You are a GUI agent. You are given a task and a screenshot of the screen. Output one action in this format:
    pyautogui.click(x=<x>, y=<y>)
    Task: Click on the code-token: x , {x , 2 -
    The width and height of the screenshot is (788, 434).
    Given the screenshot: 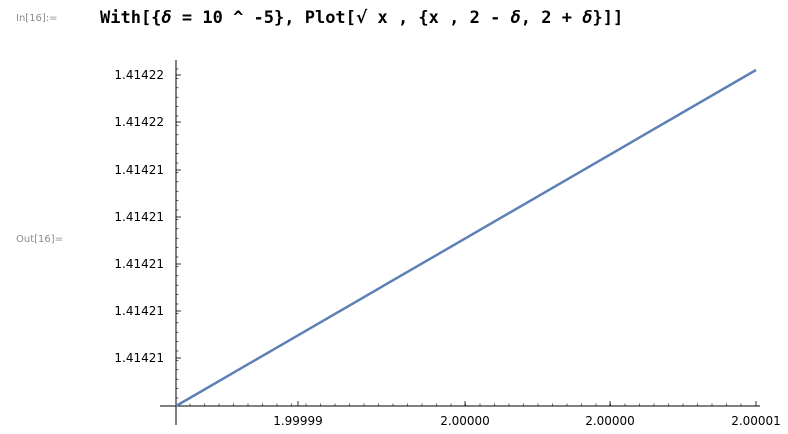 What is the action you would take?
    pyautogui.click(x=439, y=18)
    